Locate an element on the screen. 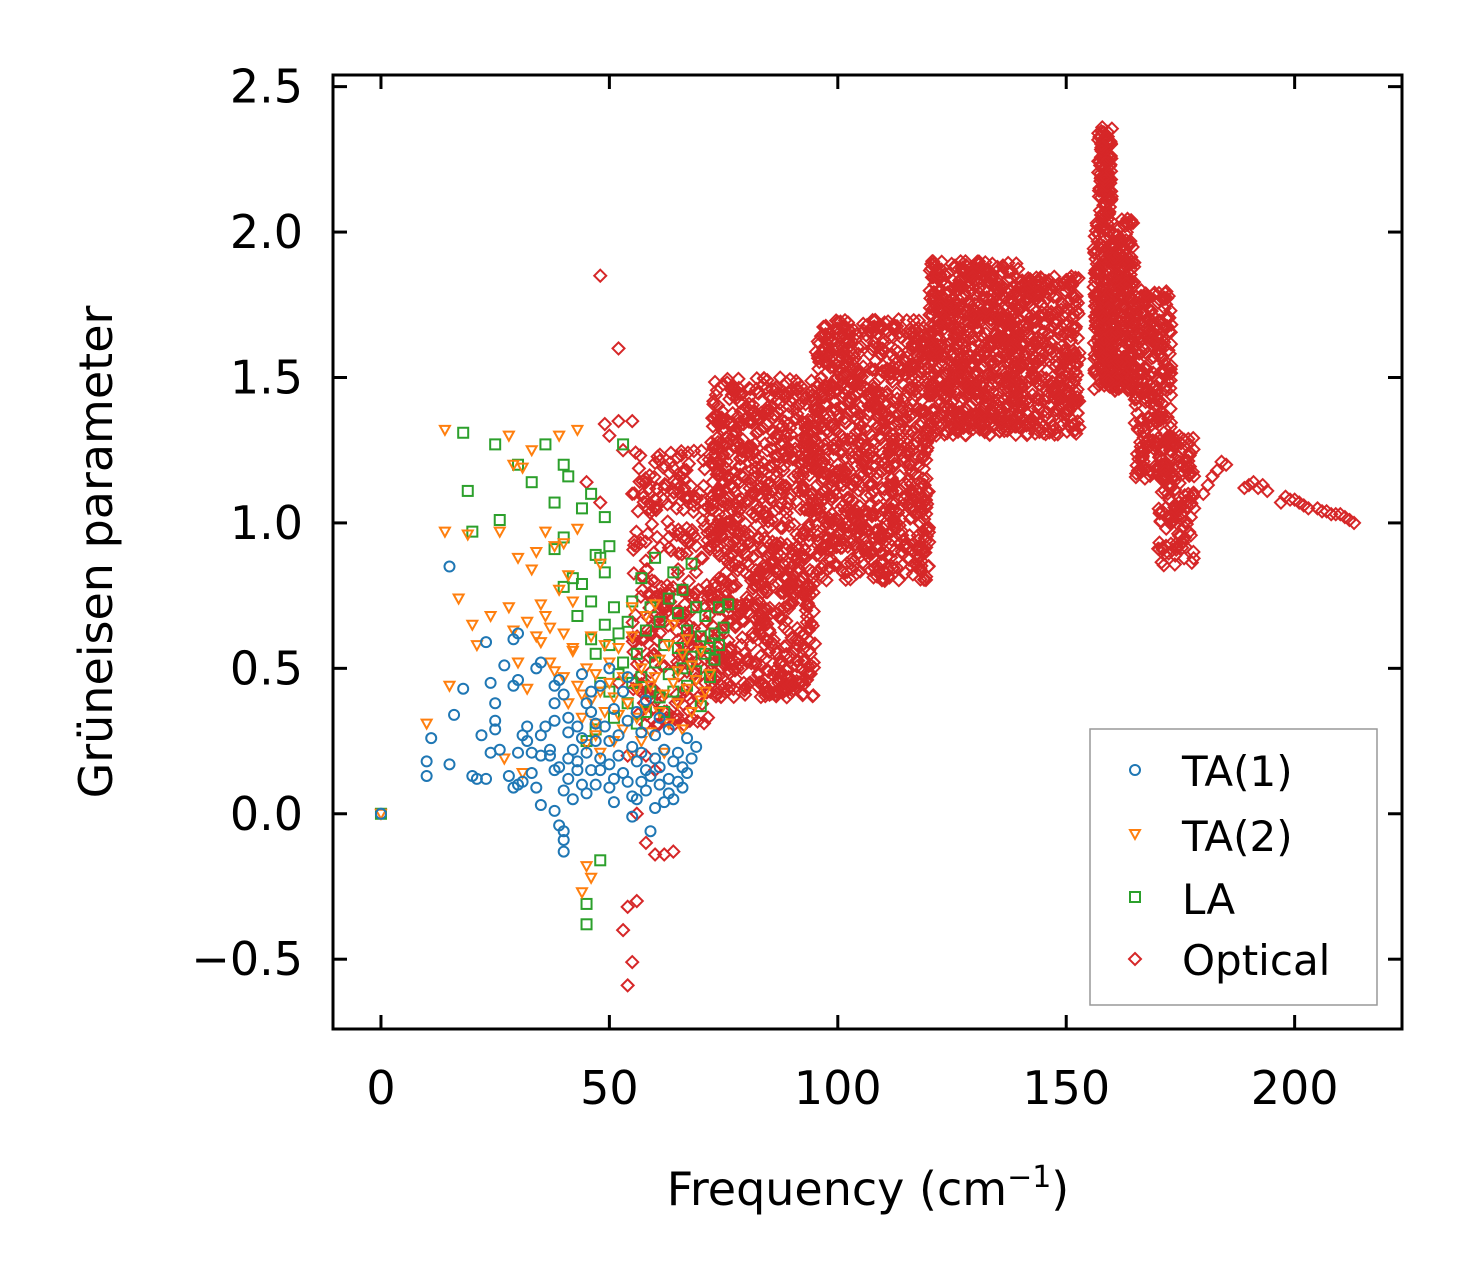 The height and width of the screenshot is (1279, 1462). legend-entry-ta1: TA(1) is located at coordinates (1211, 771).